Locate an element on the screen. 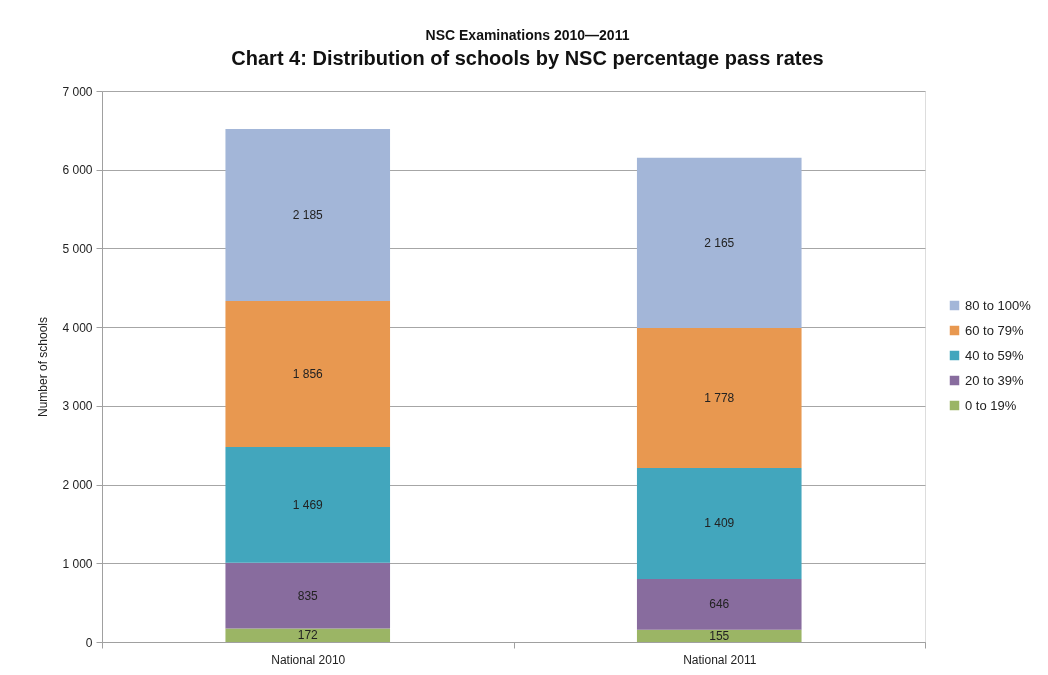 This screenshot has width=1048, height=675. x-tick-label: National 2011 is located at coordinates (720, 659).